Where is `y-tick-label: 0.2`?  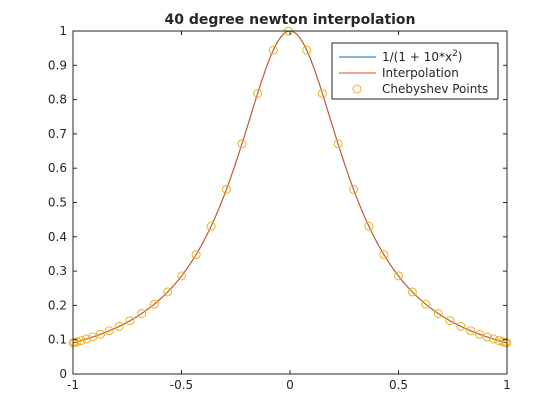 y-tick-label: 0.2 is located at coordinates (57, 305).